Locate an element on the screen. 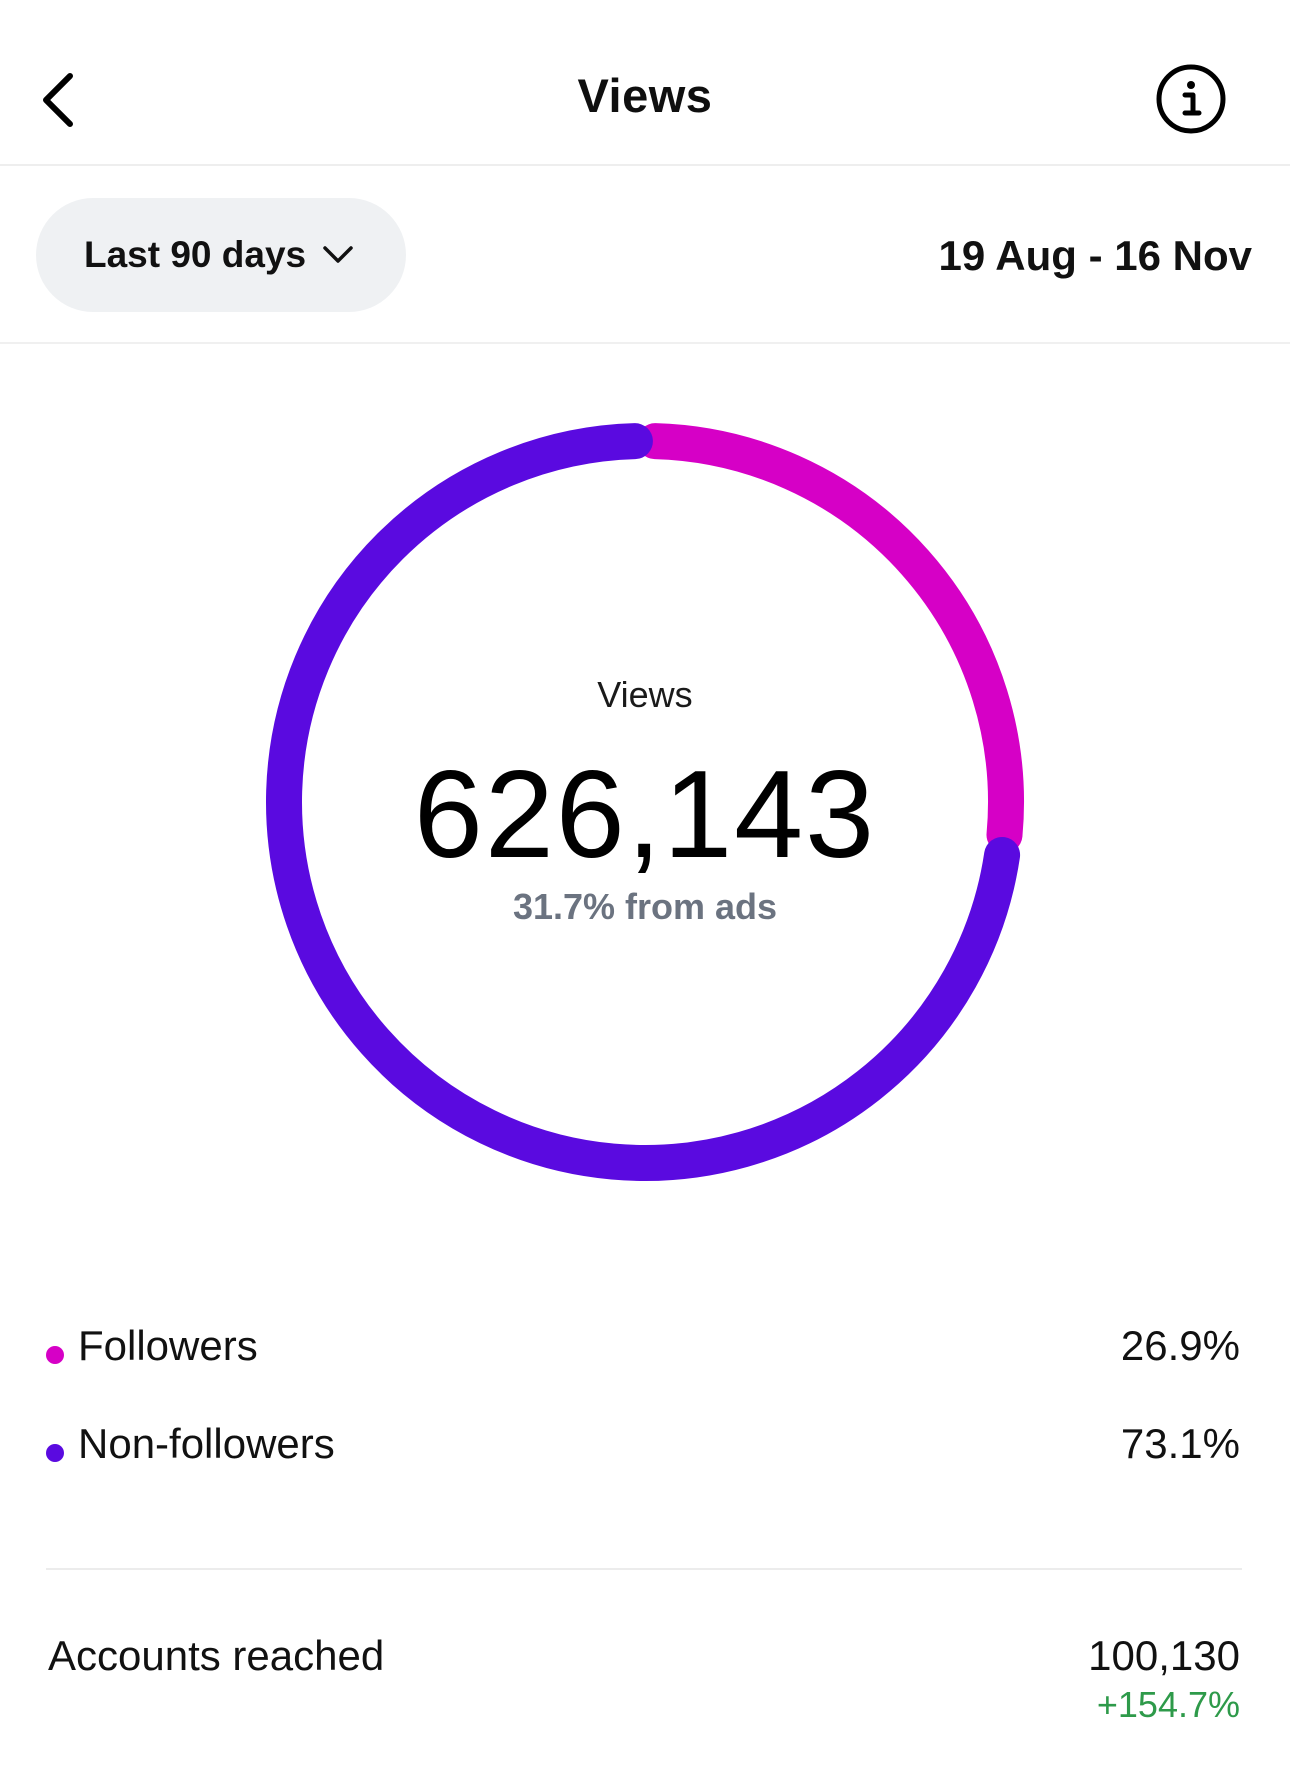 This screenshot has width=1290, height=1775. info-button is located at coordinates (1191, 99).